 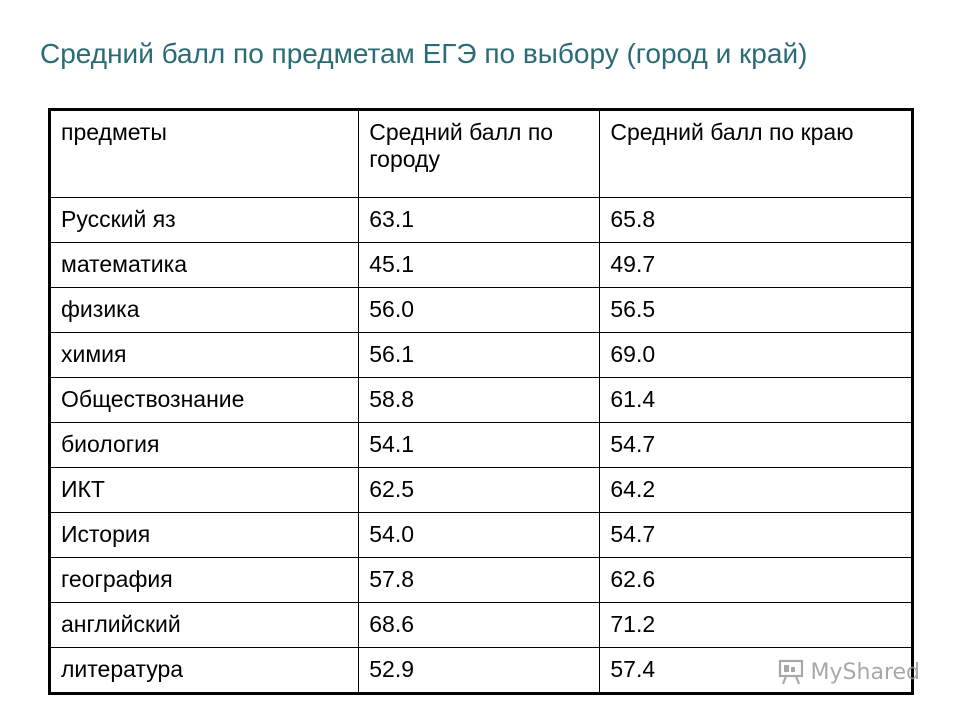 I want to click on table-row: Обществознание 58.8 61.4, so click(x=480, y=400).